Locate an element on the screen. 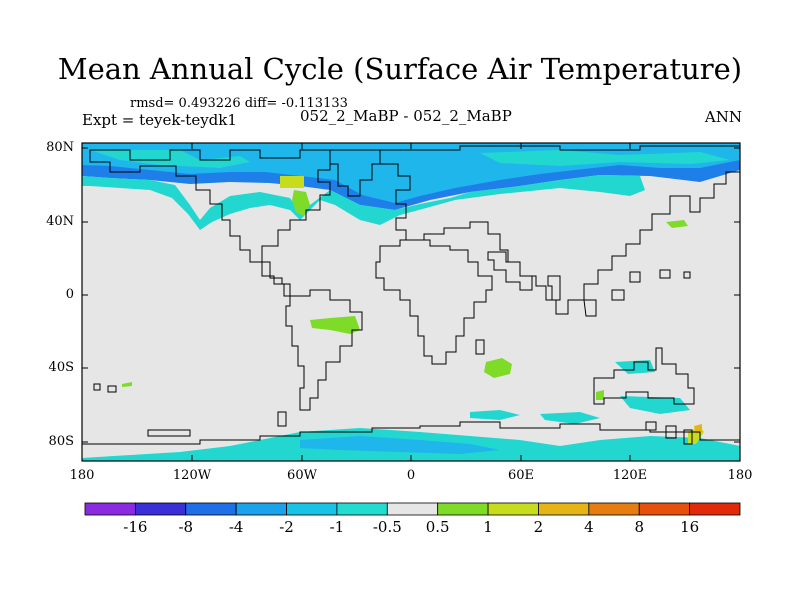 This screenshot has height=600, width=800. colorbar-label: -0.5 is located at coordinates (387, 527).